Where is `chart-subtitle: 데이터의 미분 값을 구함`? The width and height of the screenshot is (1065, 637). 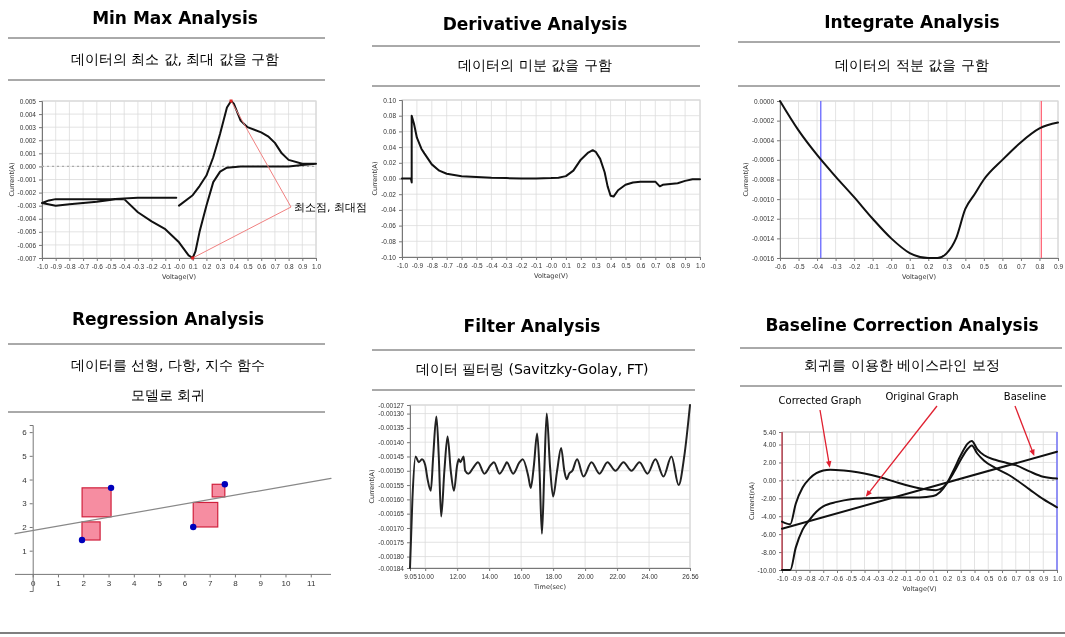
chart-subtitle: 데이터의 미분 값을 구함 is located at coordinates (535, 65).